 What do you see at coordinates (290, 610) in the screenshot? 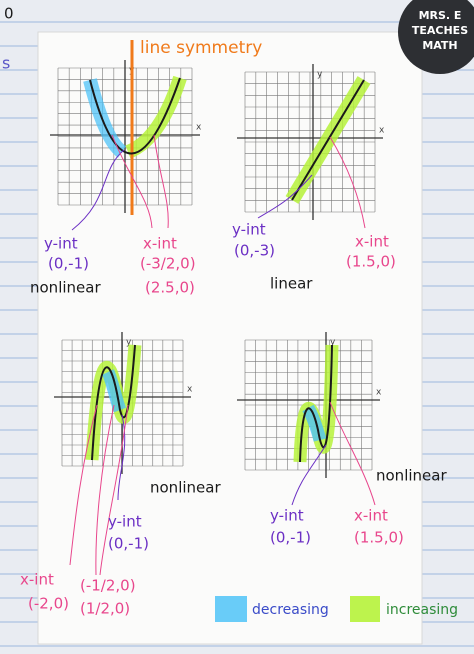
I see `legend-label: decreasing` at bounding box center [290, 610].